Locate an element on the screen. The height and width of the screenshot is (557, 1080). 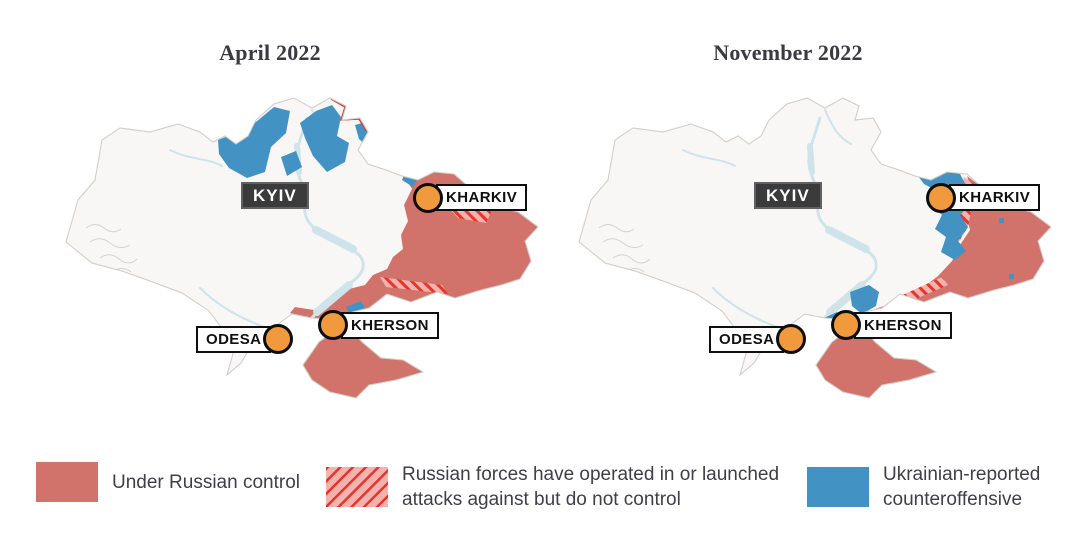
legend-label-counteroffensive: Ukrainian-reported counteroffensive is located at coordinates (962, 487).